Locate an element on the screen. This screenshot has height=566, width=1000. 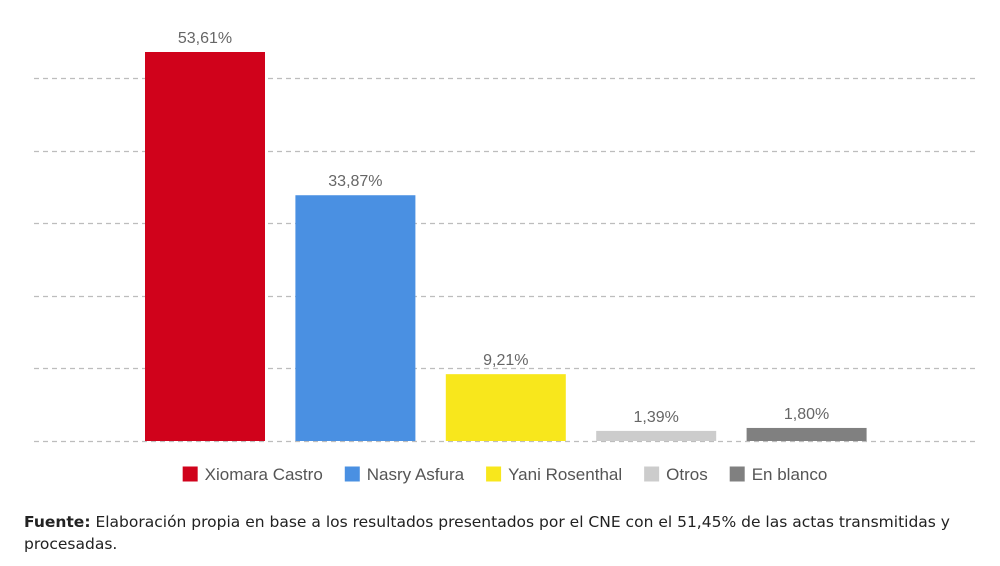
legend-label-3: Yani Rosenthal is located at coordinates (565, 474).